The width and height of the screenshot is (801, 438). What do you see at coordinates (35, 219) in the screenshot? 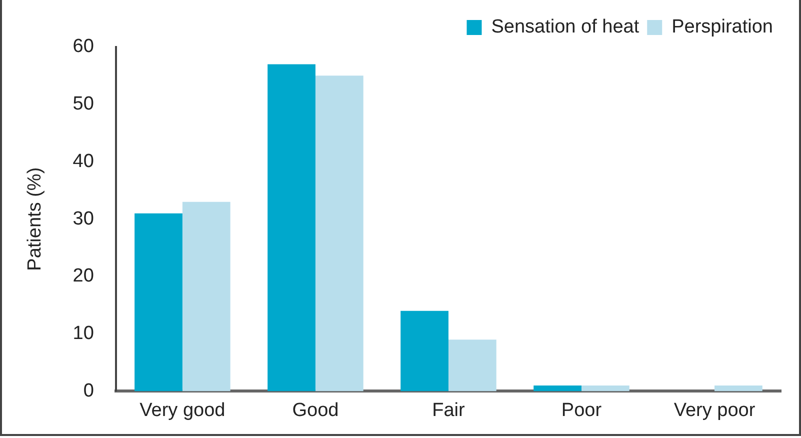
I see `y-axis-title: Patients (%)` at bounding box center [35, 219].